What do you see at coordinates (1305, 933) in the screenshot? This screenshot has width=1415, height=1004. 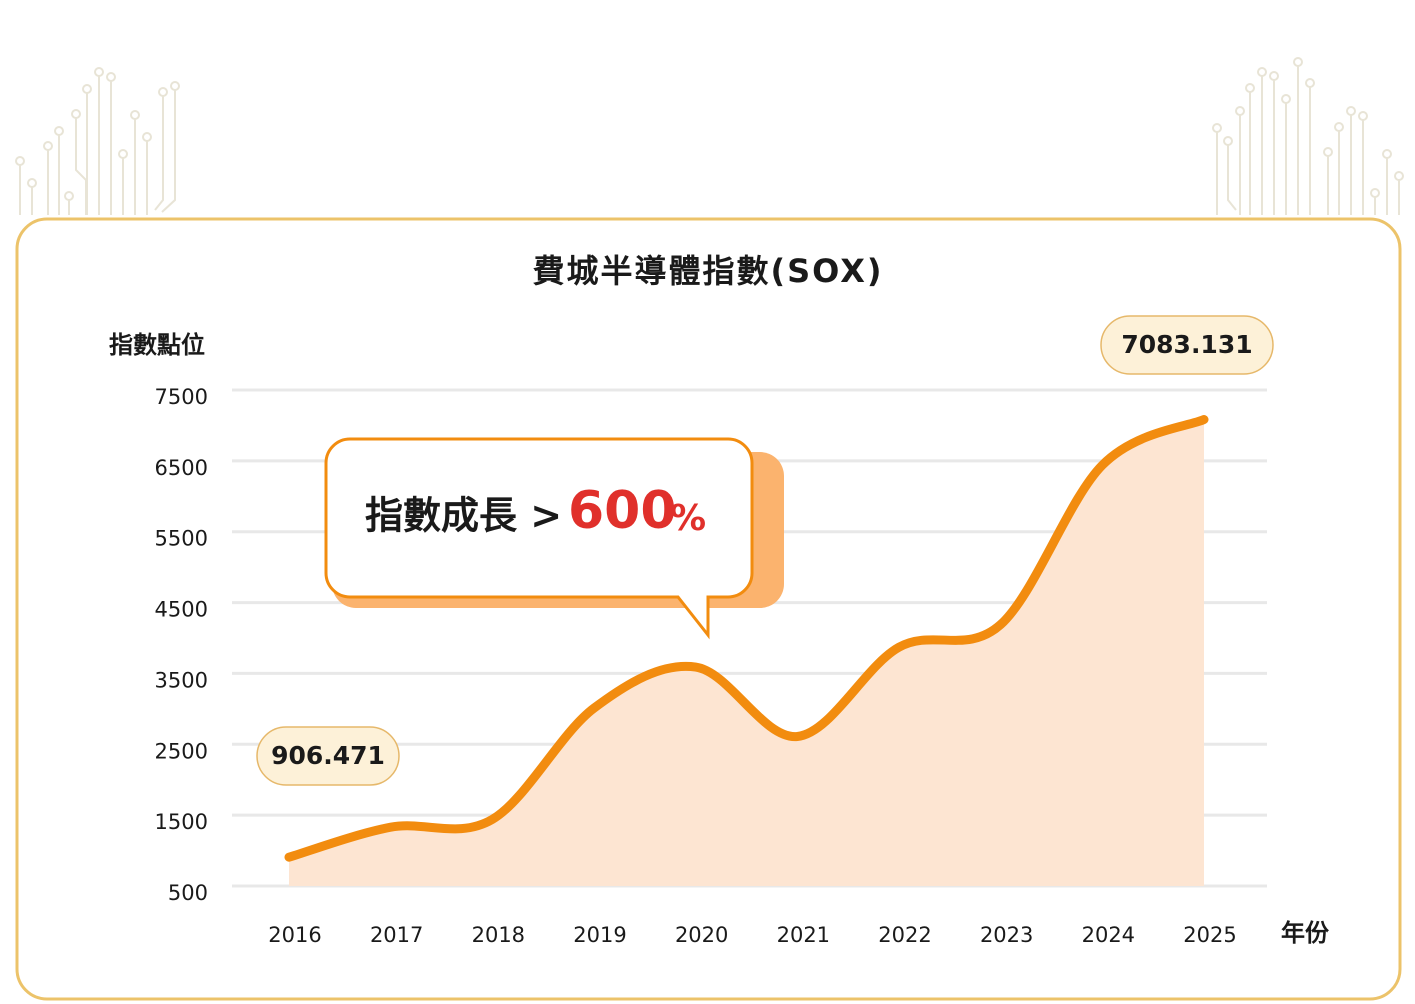 I see `x-axis-title: 年份` at bounding box center [1305, 933].